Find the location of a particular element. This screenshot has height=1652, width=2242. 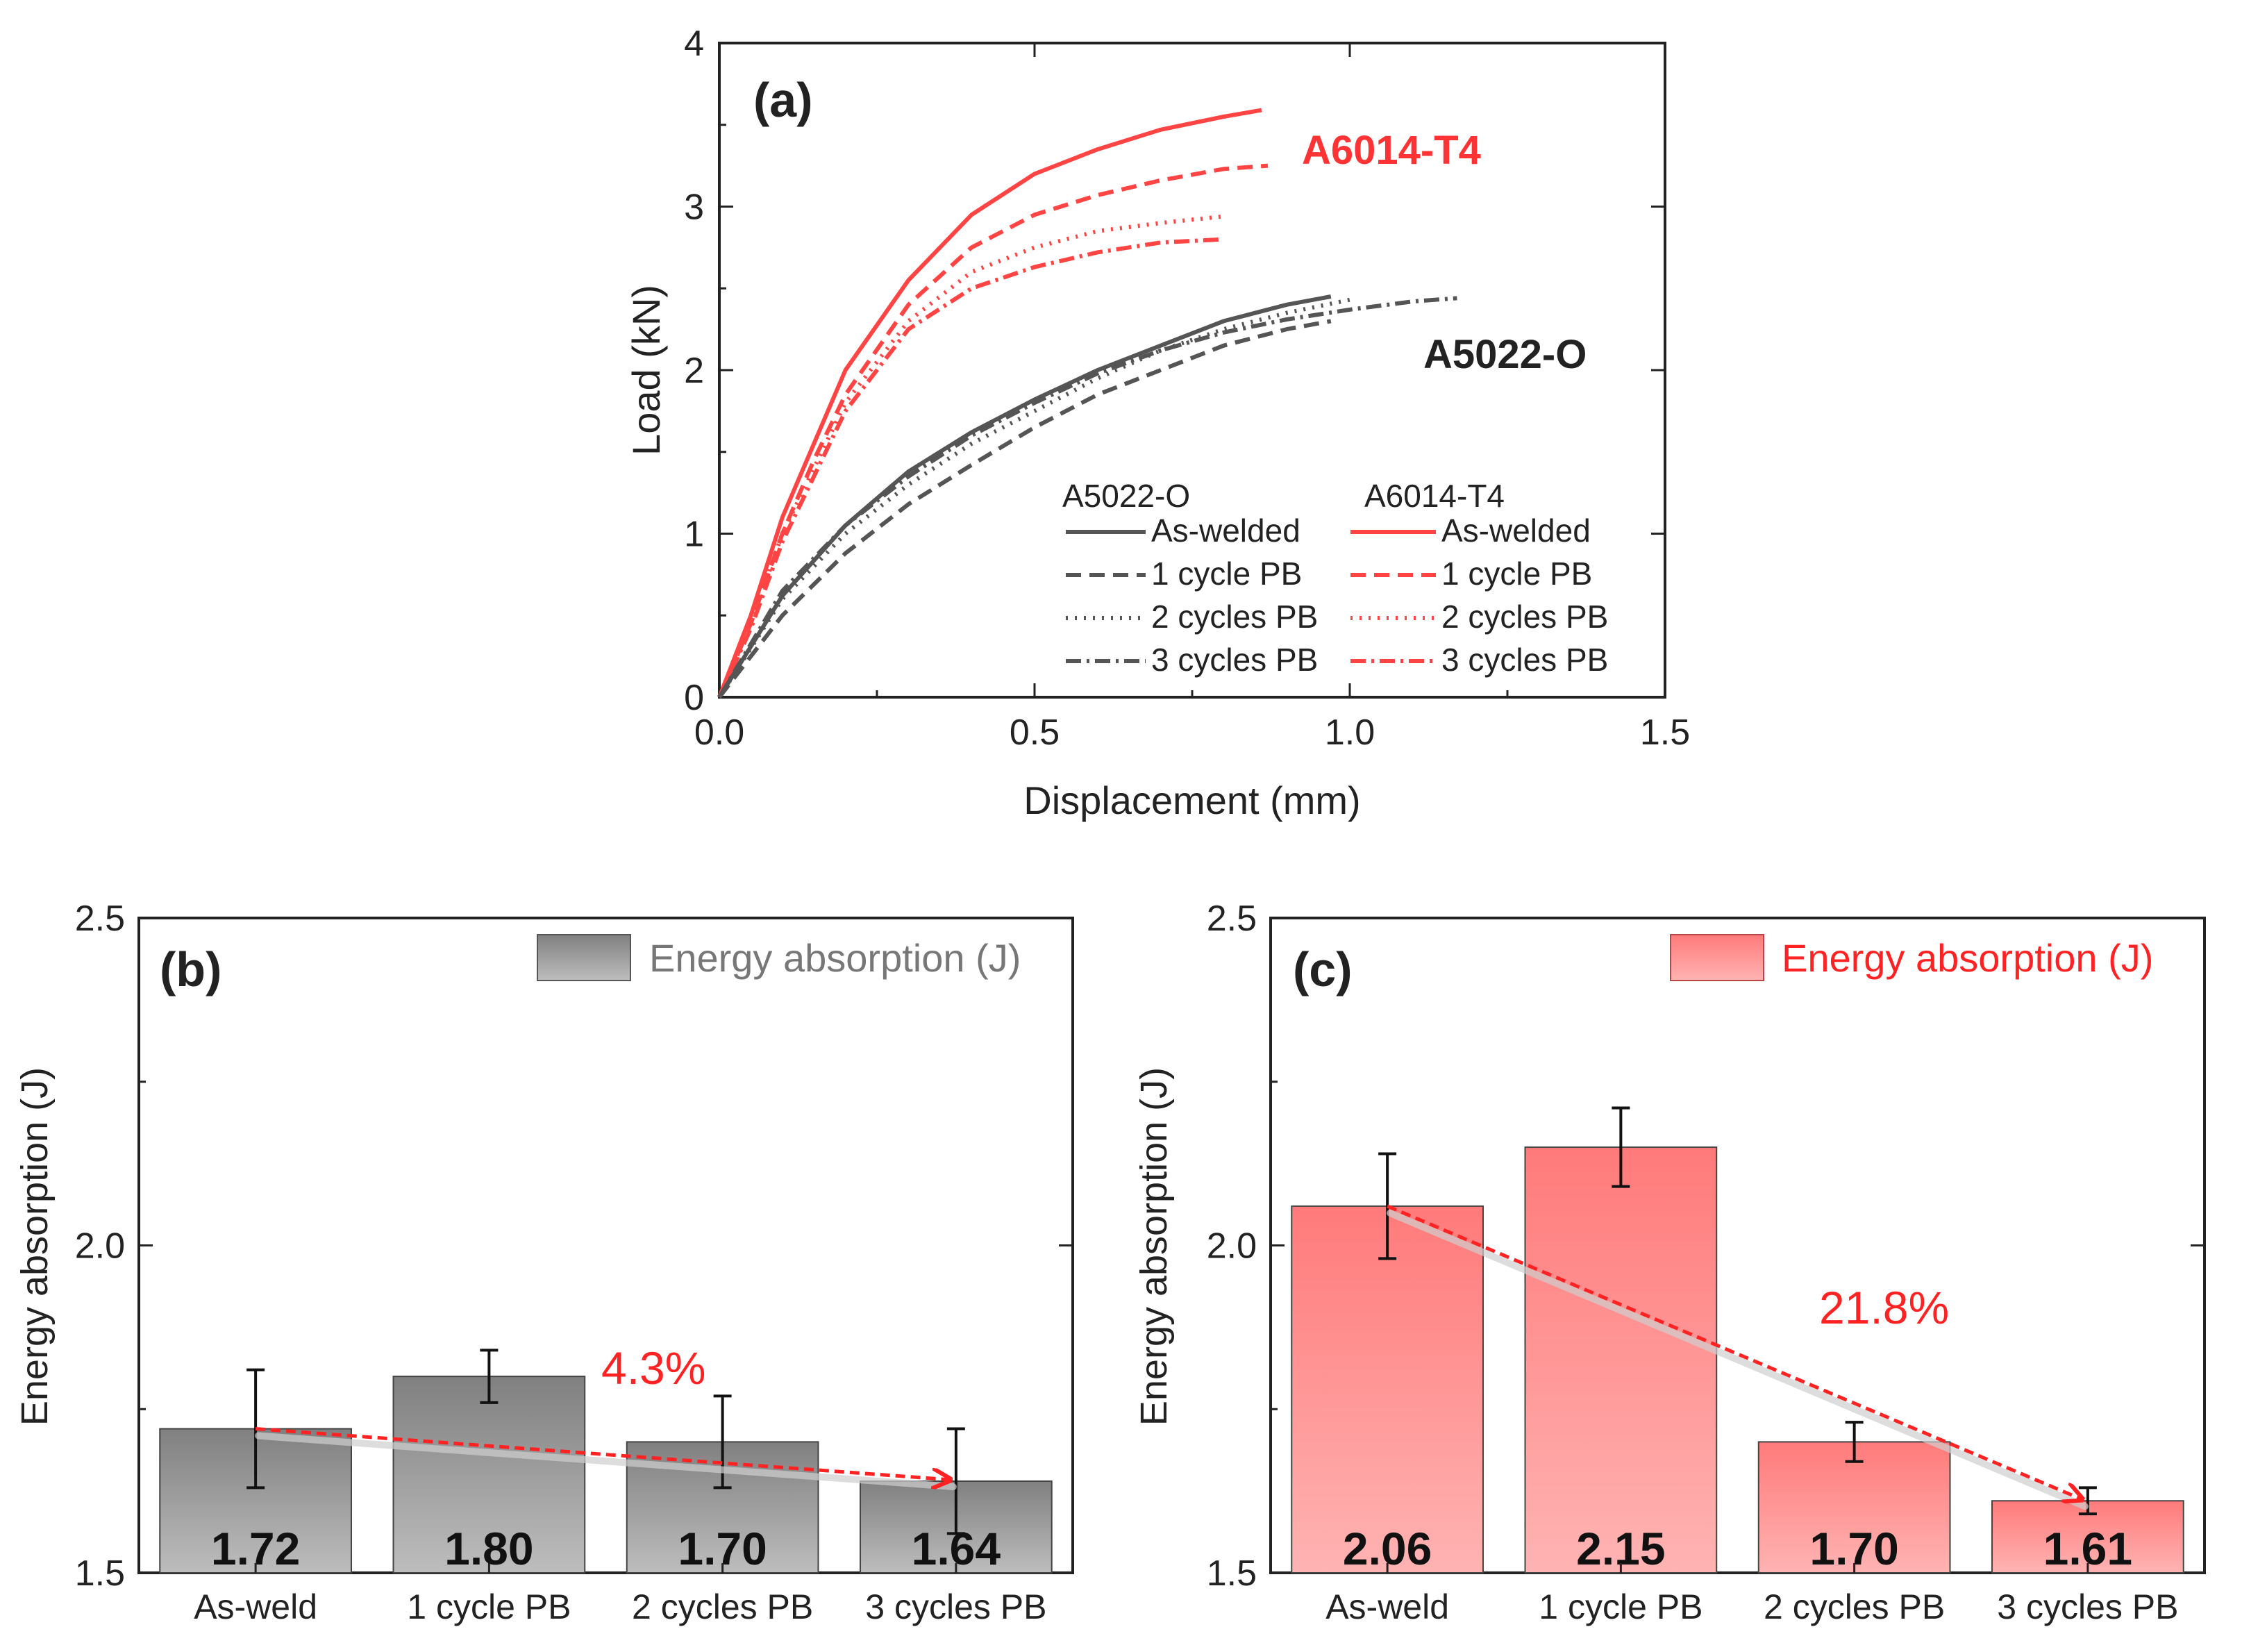

panel-c-ylabel: Energy absorption (J) is located at coordinates (1154, 1246).